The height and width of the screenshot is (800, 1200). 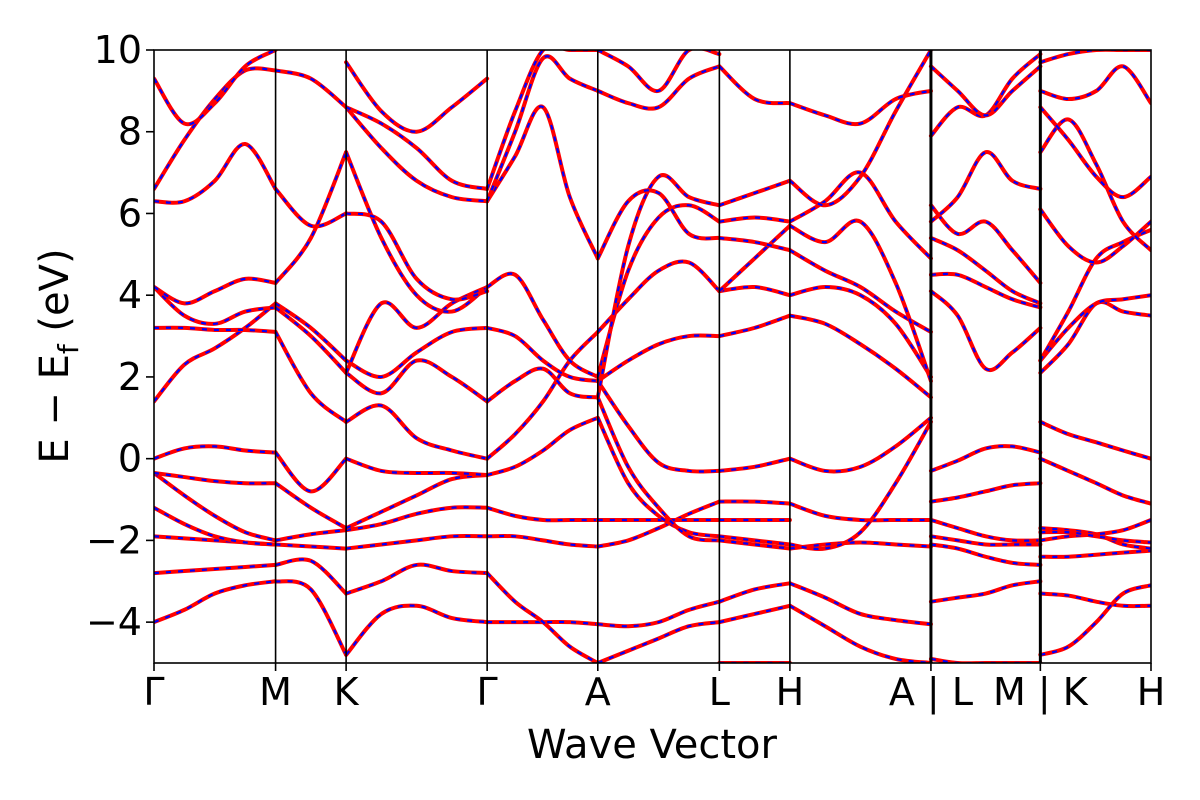 What do you see at coordinates (114, 622) in the screenshot?
I see `ytick-label-0: −4` at bounding box center [114, 622].